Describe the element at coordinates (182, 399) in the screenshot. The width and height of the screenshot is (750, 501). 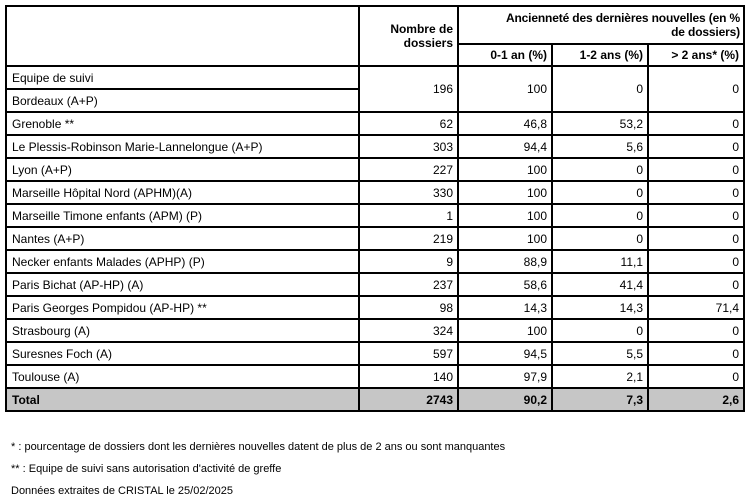
I see `total-label: Total` at that location.